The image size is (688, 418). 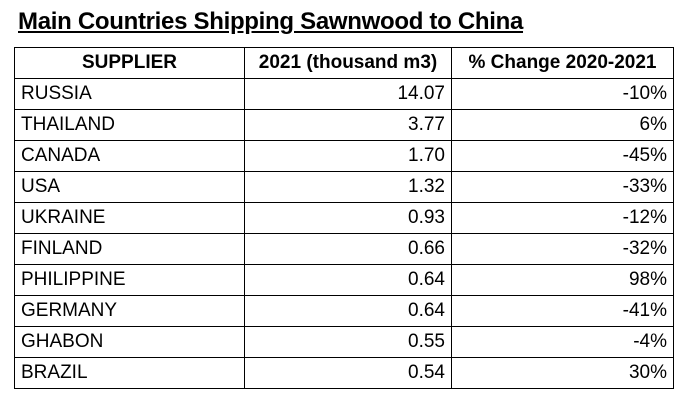 I want to click on table-row: RUSSIA 14.07 -10%, so click(x=344, y=94).